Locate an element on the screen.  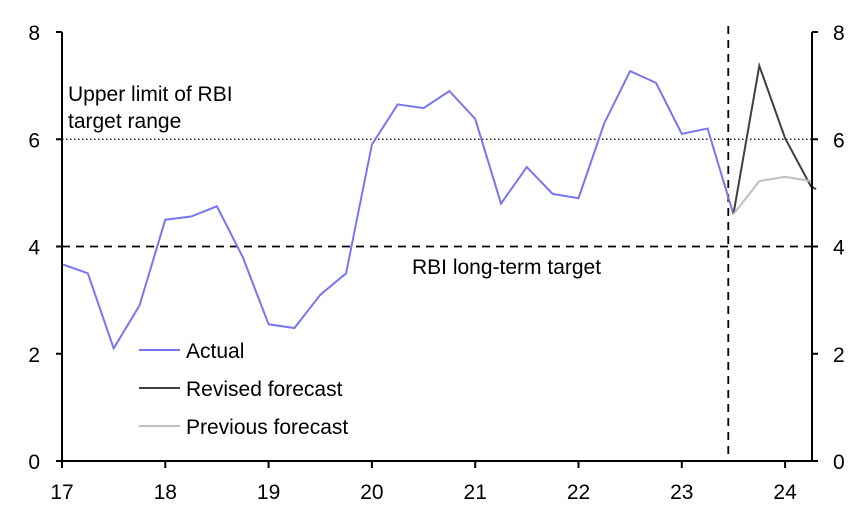
y-tick-label-left: 0 is located at coordinates (34, 462).